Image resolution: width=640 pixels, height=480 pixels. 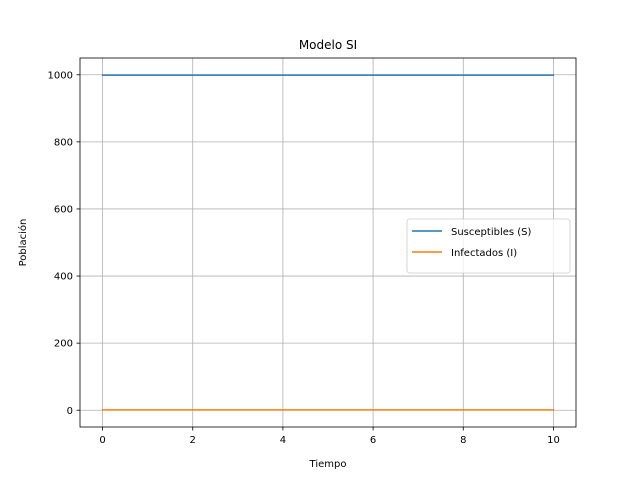 I want to click on legend-label: Infectados (I), so click(x=484, y=253).